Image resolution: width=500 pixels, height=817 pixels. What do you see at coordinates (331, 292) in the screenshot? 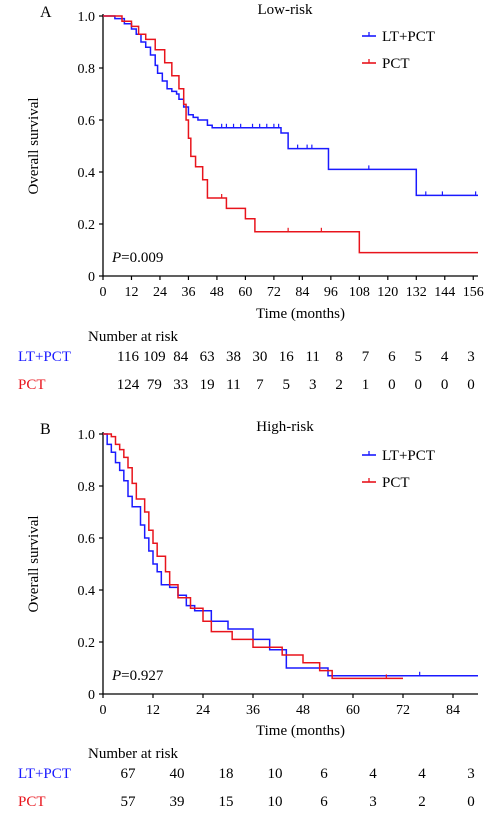
I see `x-tick-label: 96` at bounding box center [331, 292].